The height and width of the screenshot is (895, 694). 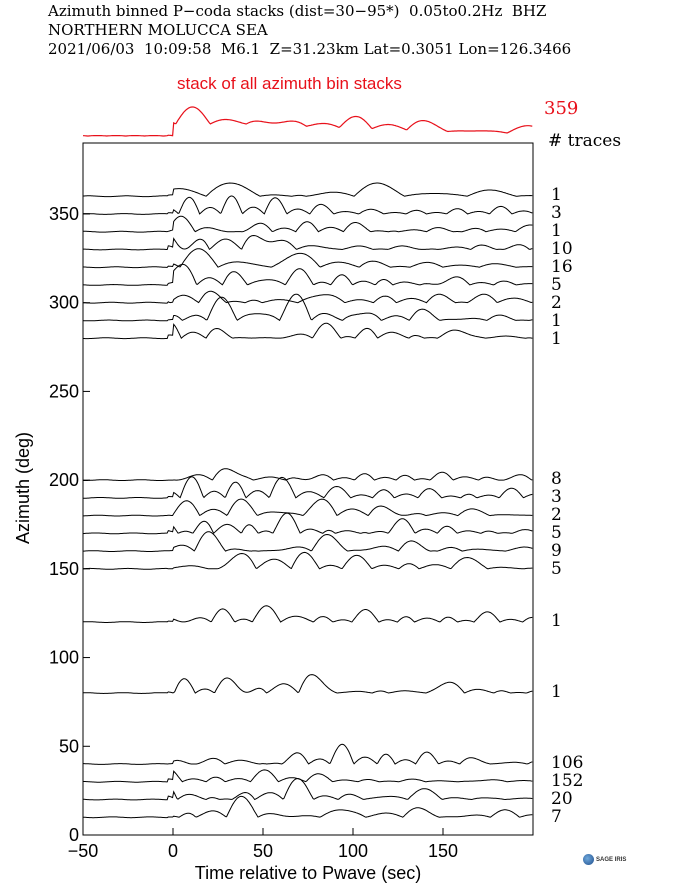 I want to click on y-tick-label: 0, so click(x=74, y=835).